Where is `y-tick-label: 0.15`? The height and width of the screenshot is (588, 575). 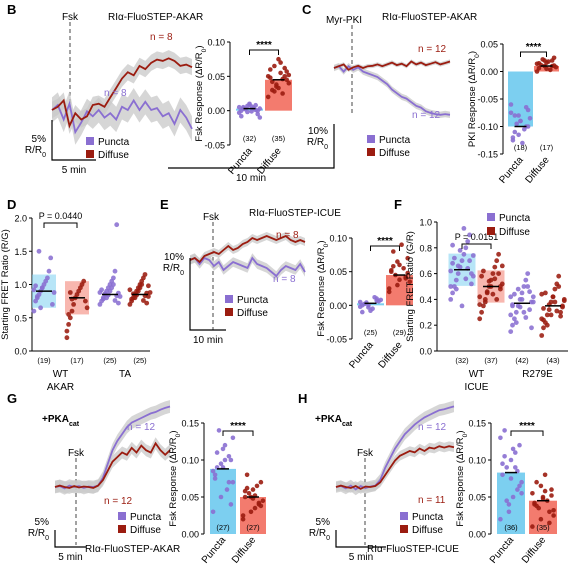
y-tick-label: 0.15 is located at coordinates (190, 424).